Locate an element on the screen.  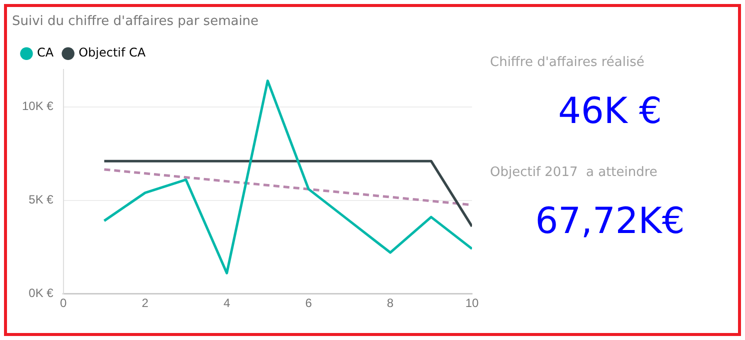
chart-title: Suivi du chiffre d'affaires par semaine is located at coordinates (135, 22).